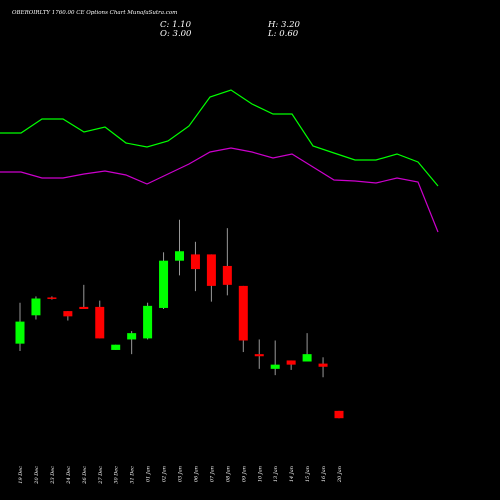 This screenshot has height=500, width=500. Describe the element at coordinates (101, 475) in the screenshot. I see `x-tick-label: 27 Dec` at that location.